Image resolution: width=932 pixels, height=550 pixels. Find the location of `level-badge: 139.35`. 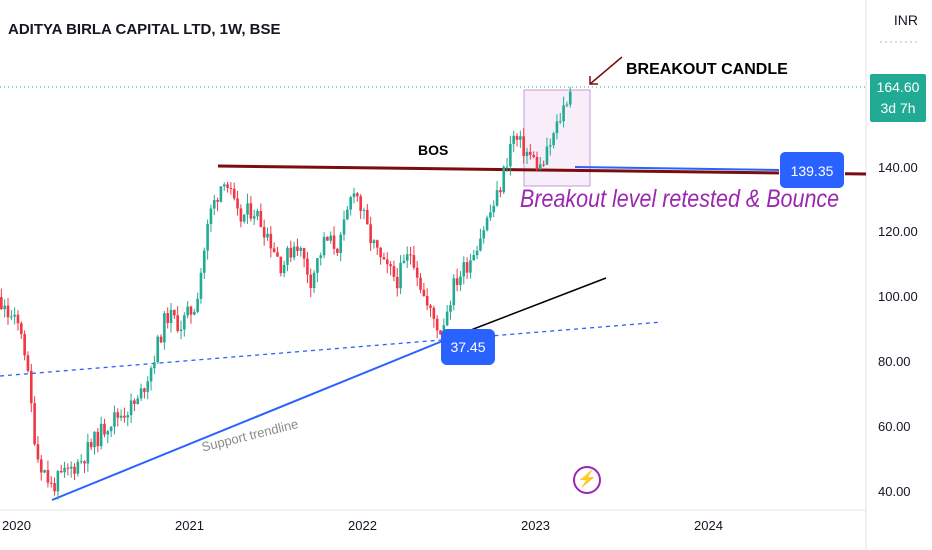

level-badge: 139.35 is located at coordinates (812, 170).